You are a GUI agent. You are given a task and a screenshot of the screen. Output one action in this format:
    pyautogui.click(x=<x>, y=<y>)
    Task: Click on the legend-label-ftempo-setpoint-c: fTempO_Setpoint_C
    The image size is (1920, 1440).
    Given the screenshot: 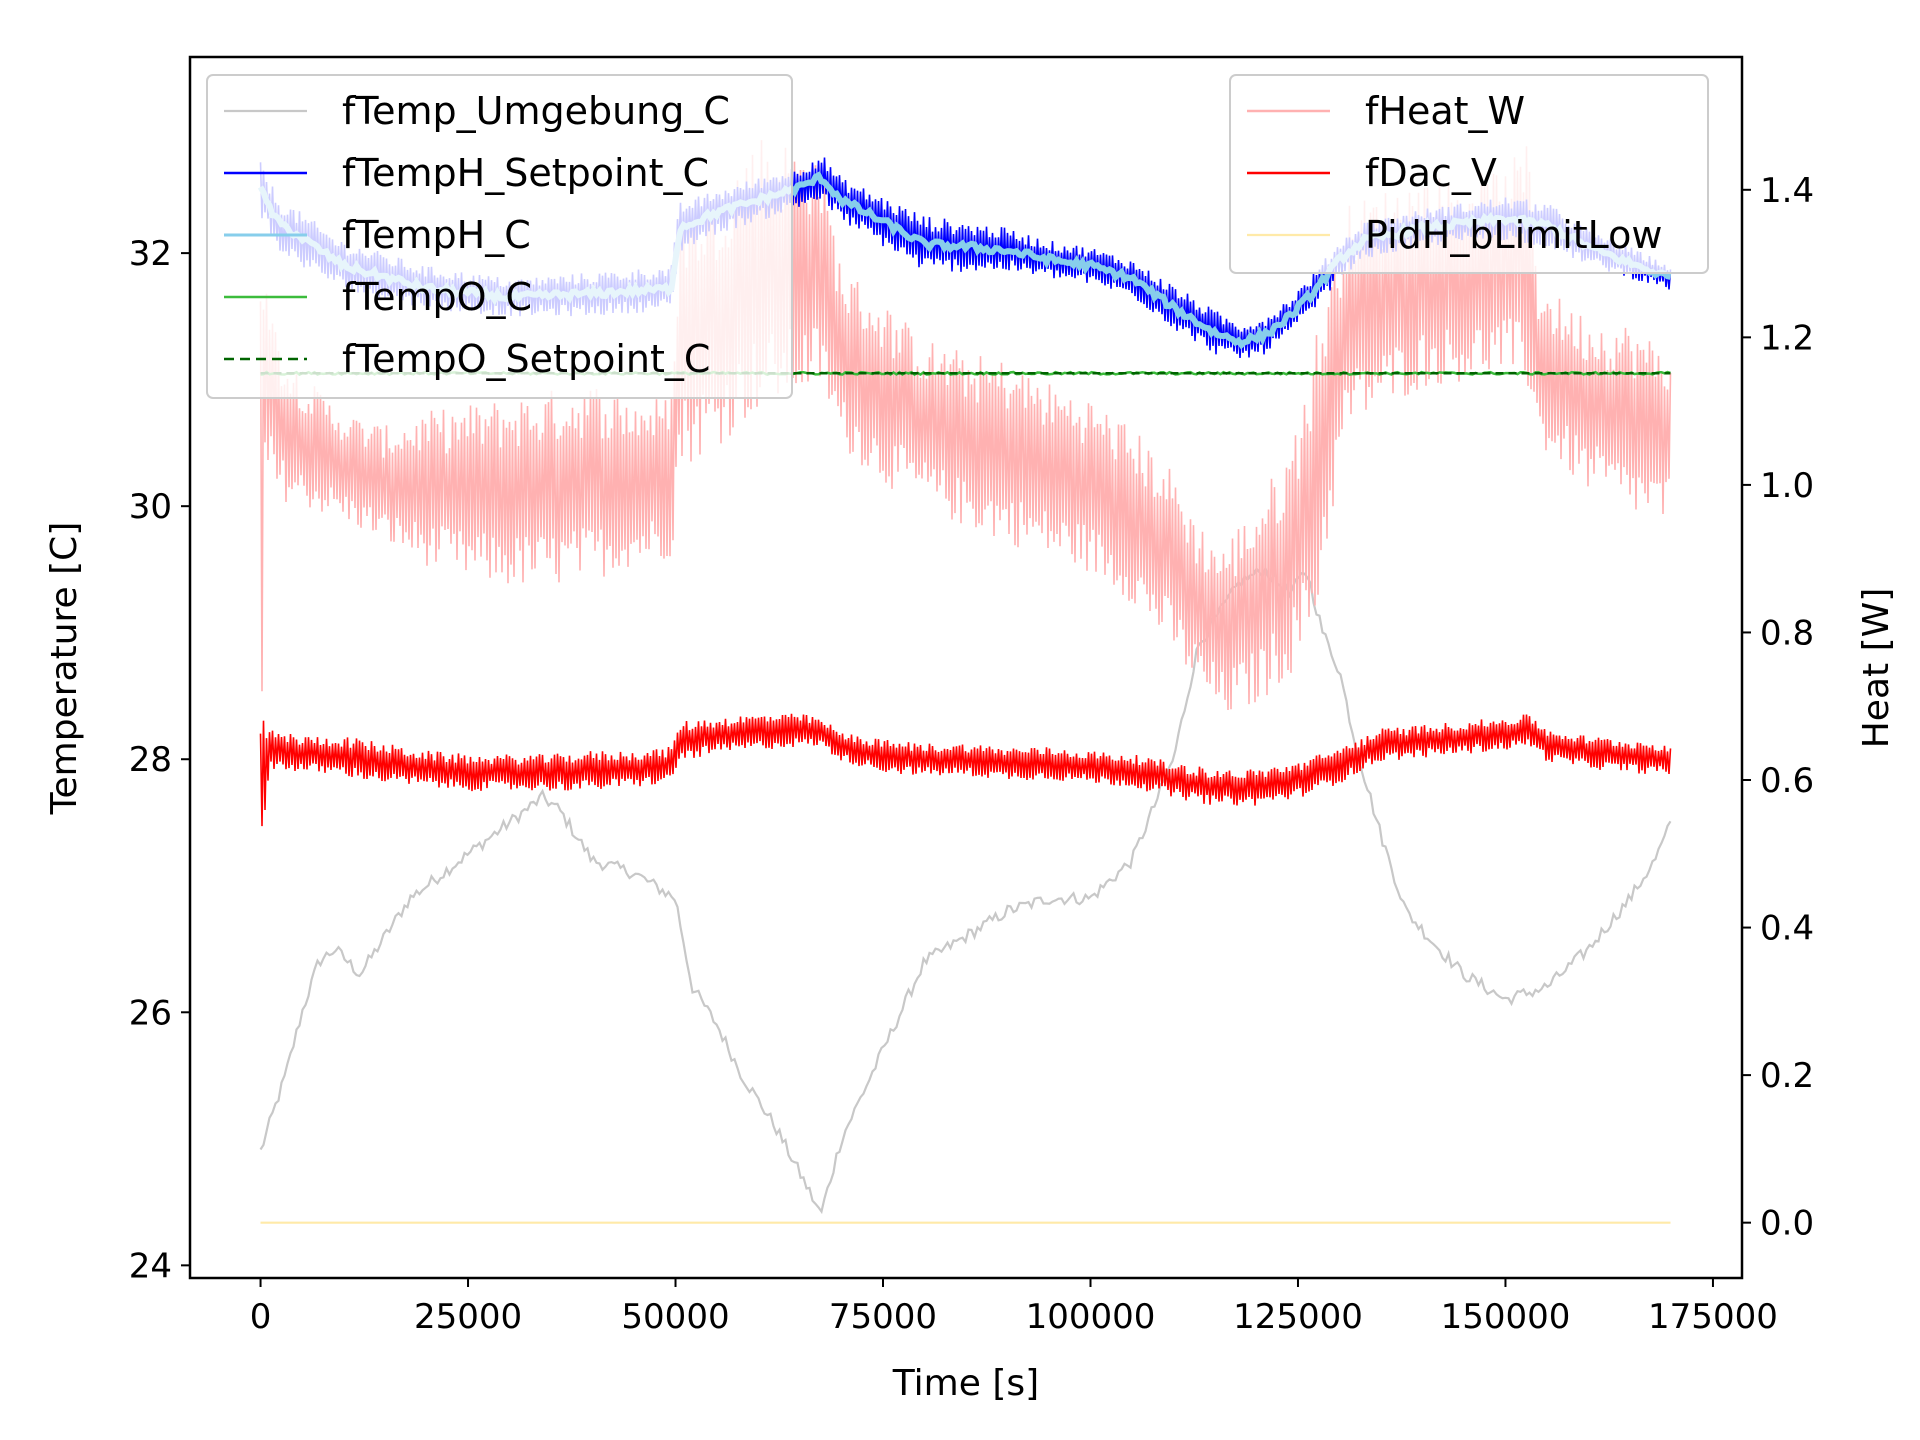 What is the action you would take?
    pyautogui.click(x=526, y=359)
    